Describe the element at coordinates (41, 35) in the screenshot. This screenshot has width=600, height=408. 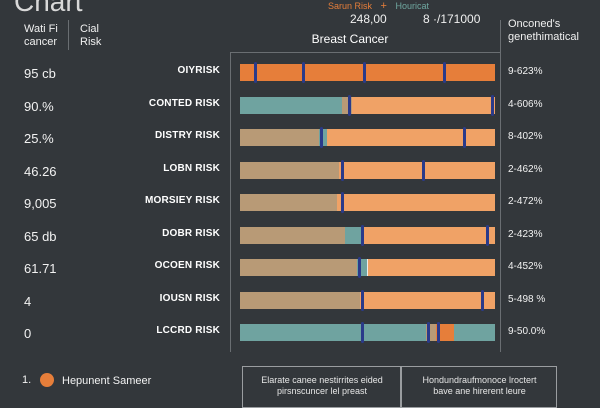
I see `value-column-header: Wati Fi cancer` at that location.